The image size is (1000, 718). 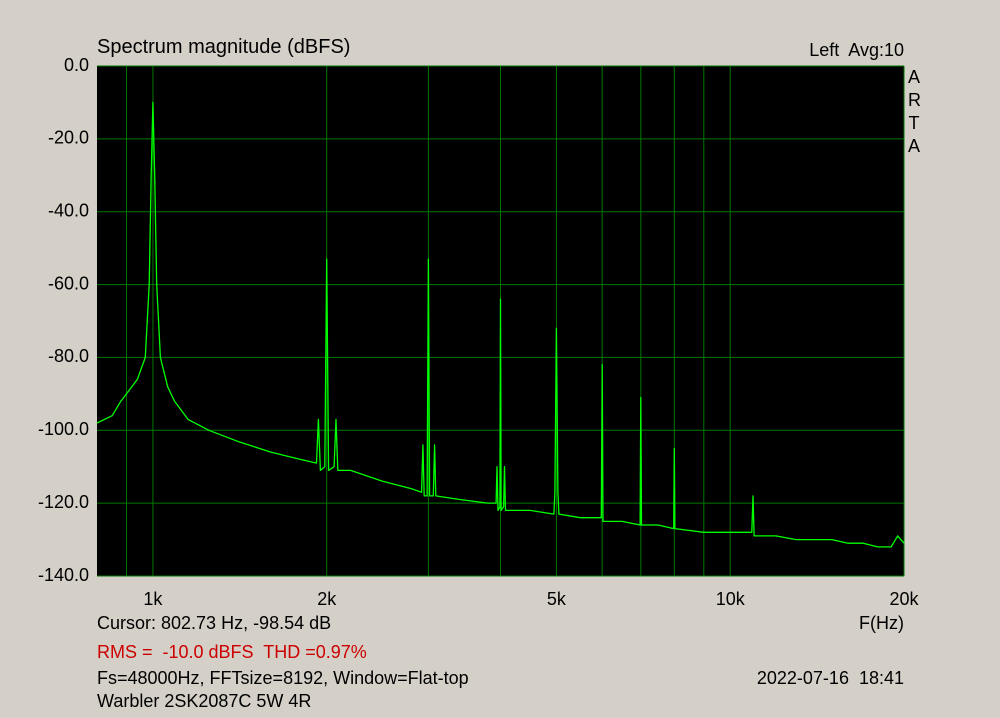 What do you see at coordinates (68, 283) in the screenshot?
I see `y-tick-label: -60.0` at bounding box center [68, 283].